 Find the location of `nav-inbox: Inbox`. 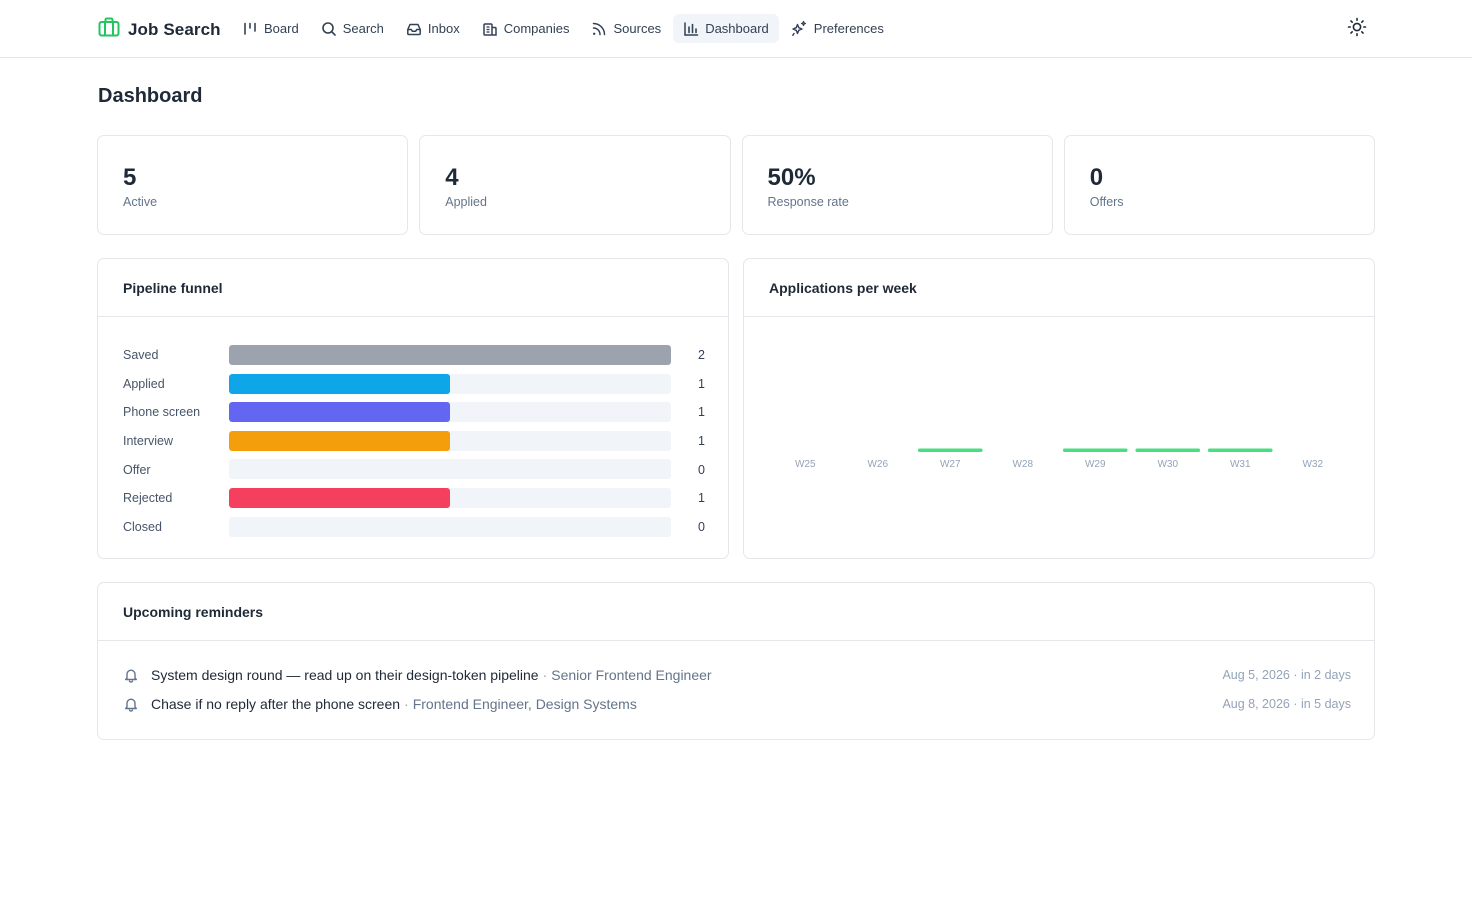

nav-inbox: Inbox is located at coordinates (433, 28).